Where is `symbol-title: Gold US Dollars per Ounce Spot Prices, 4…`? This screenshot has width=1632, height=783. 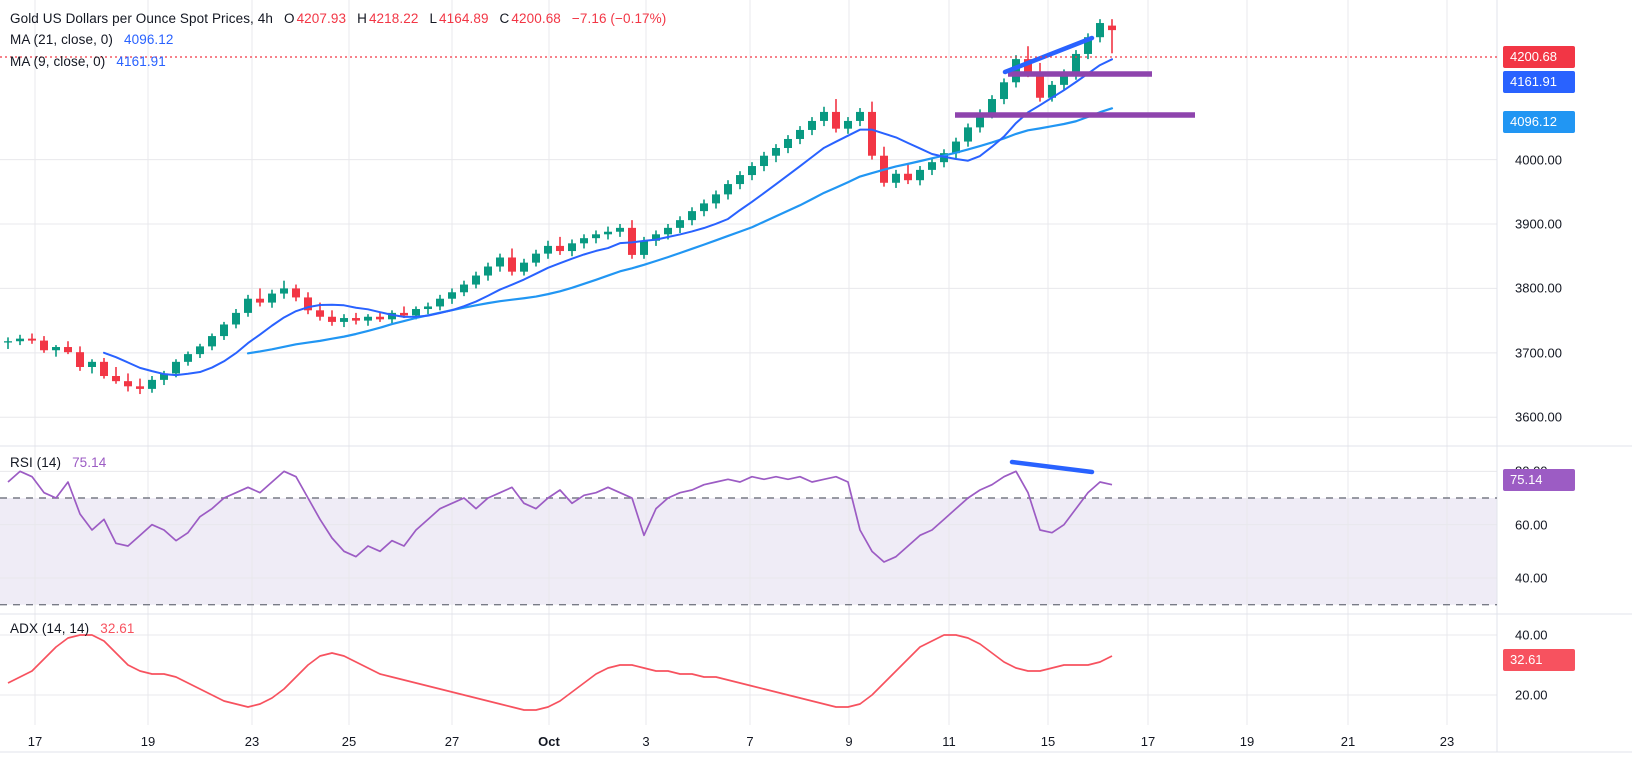 symbol-title: Gold US Dollars per Ounce Spot Prices, 4… is located at coordinates (141, 18).